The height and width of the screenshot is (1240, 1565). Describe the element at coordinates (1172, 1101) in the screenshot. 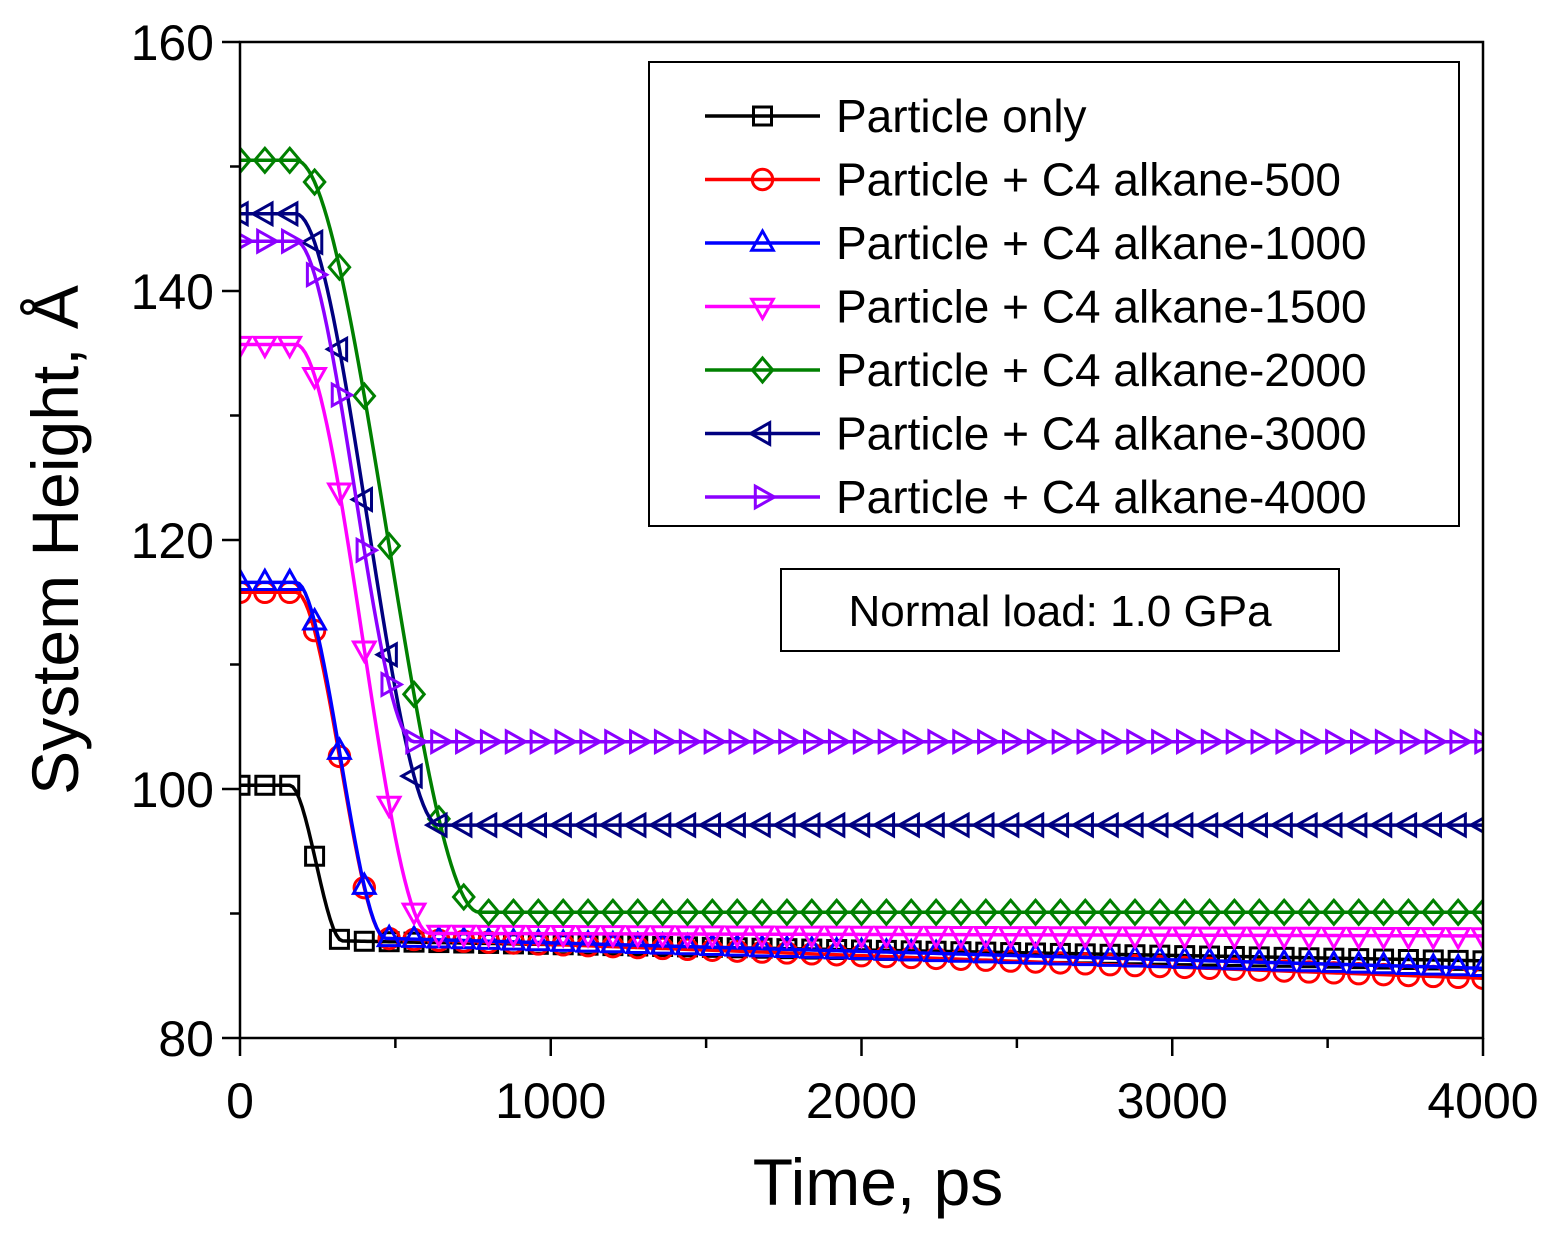

I see `x-tick-label: 3000` at that location.